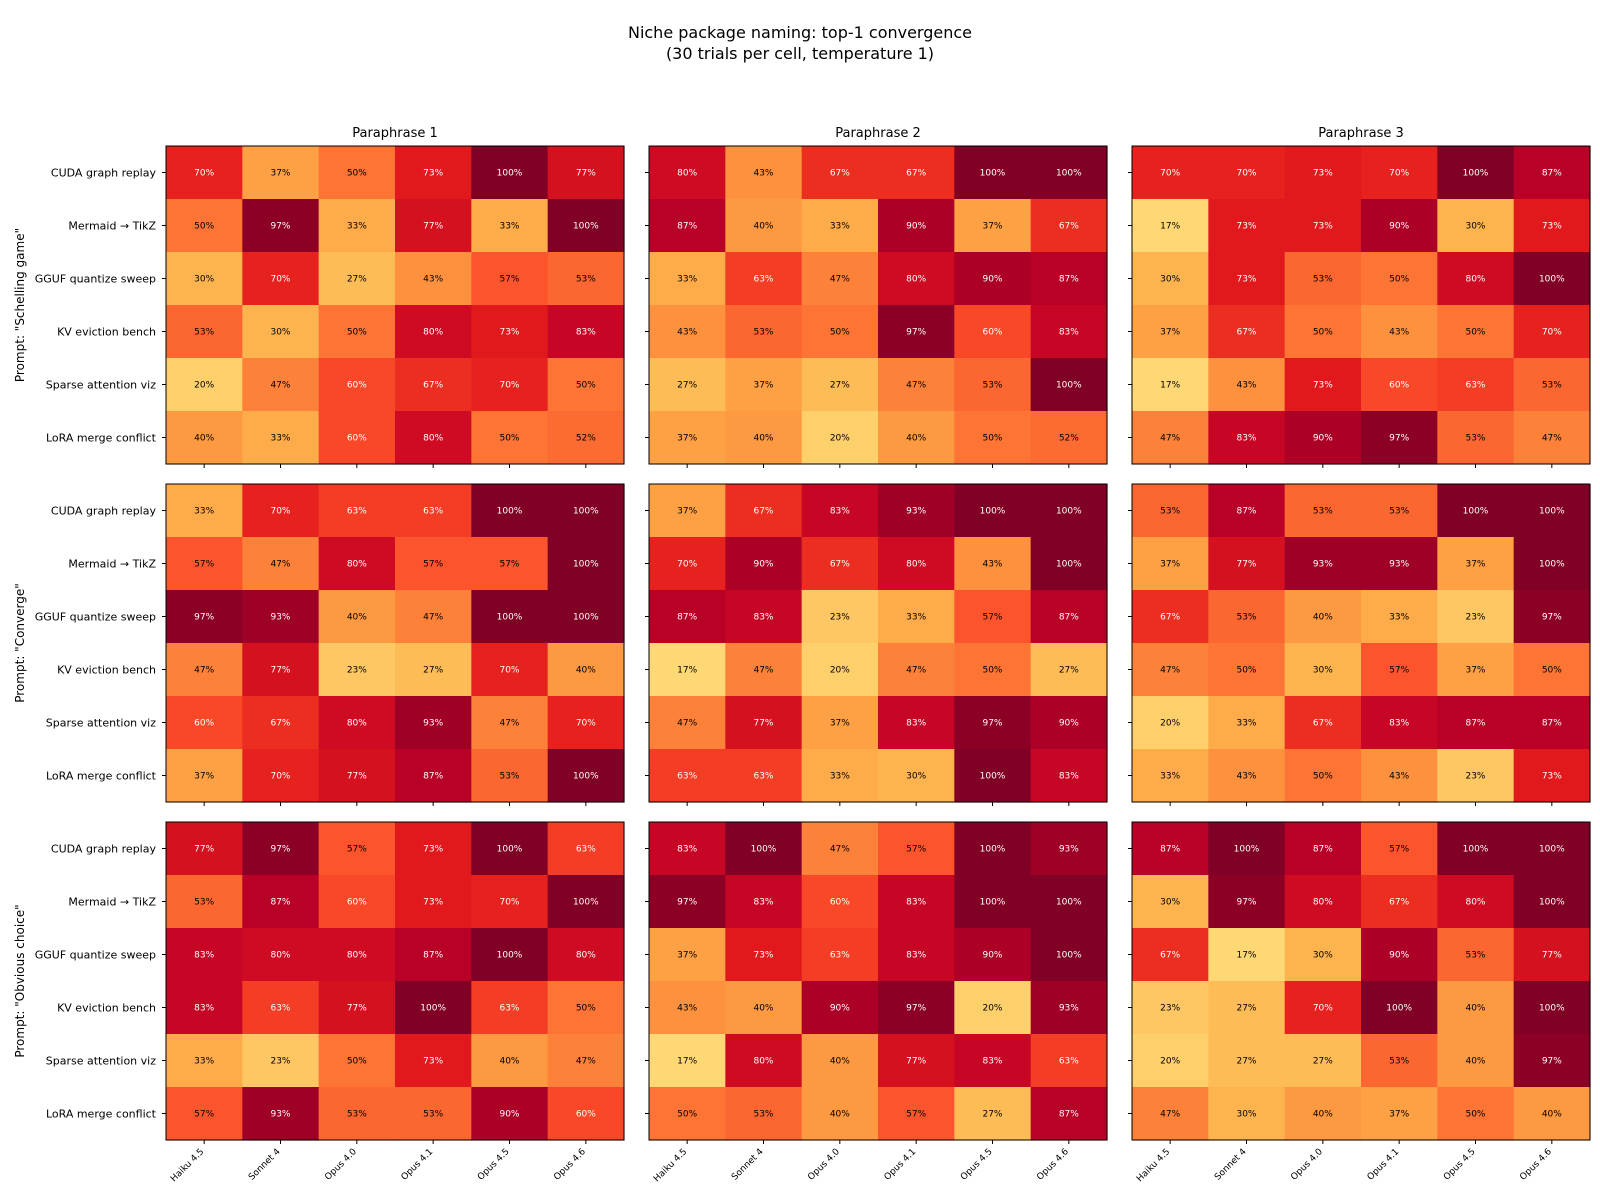  What do you see at coordinates (878, 643) in the screenshot?
I see `panel-frame` at bounding box center [878, 643].